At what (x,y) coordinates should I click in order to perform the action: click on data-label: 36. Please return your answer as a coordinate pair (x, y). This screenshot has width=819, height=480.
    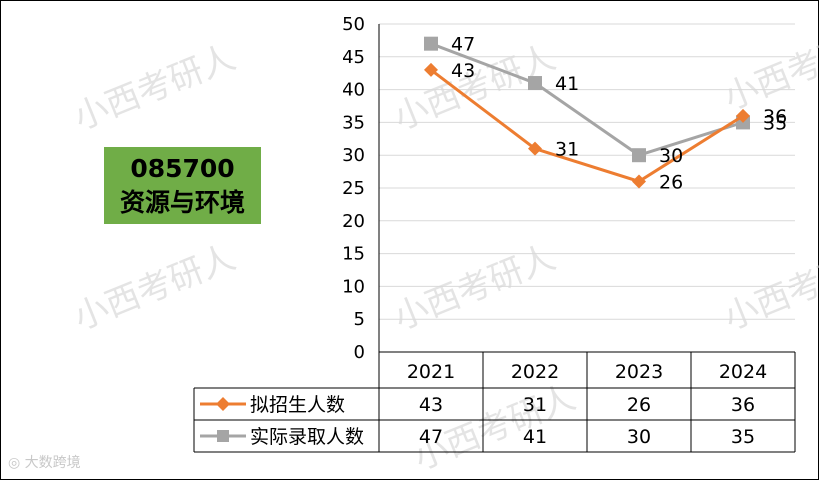
    Looking at the image, I should click on (775, 117).